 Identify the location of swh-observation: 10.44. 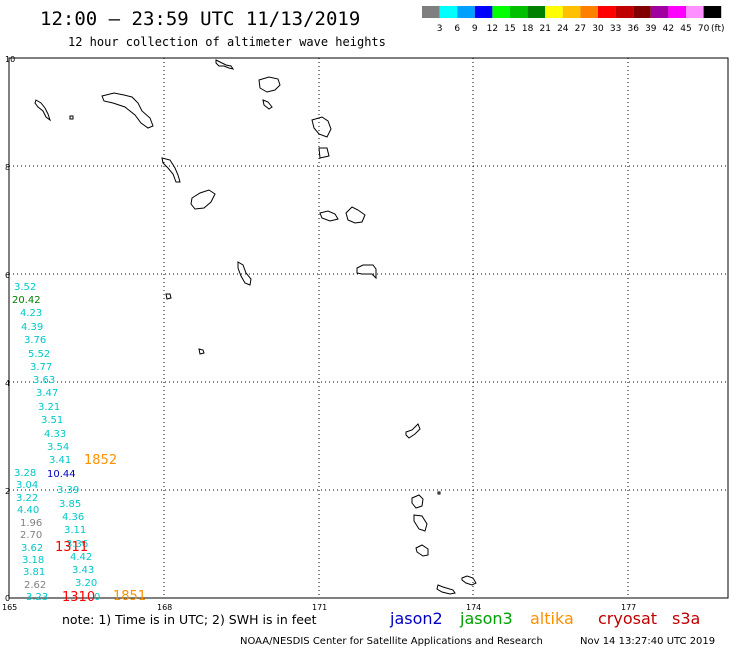
(61, 474).